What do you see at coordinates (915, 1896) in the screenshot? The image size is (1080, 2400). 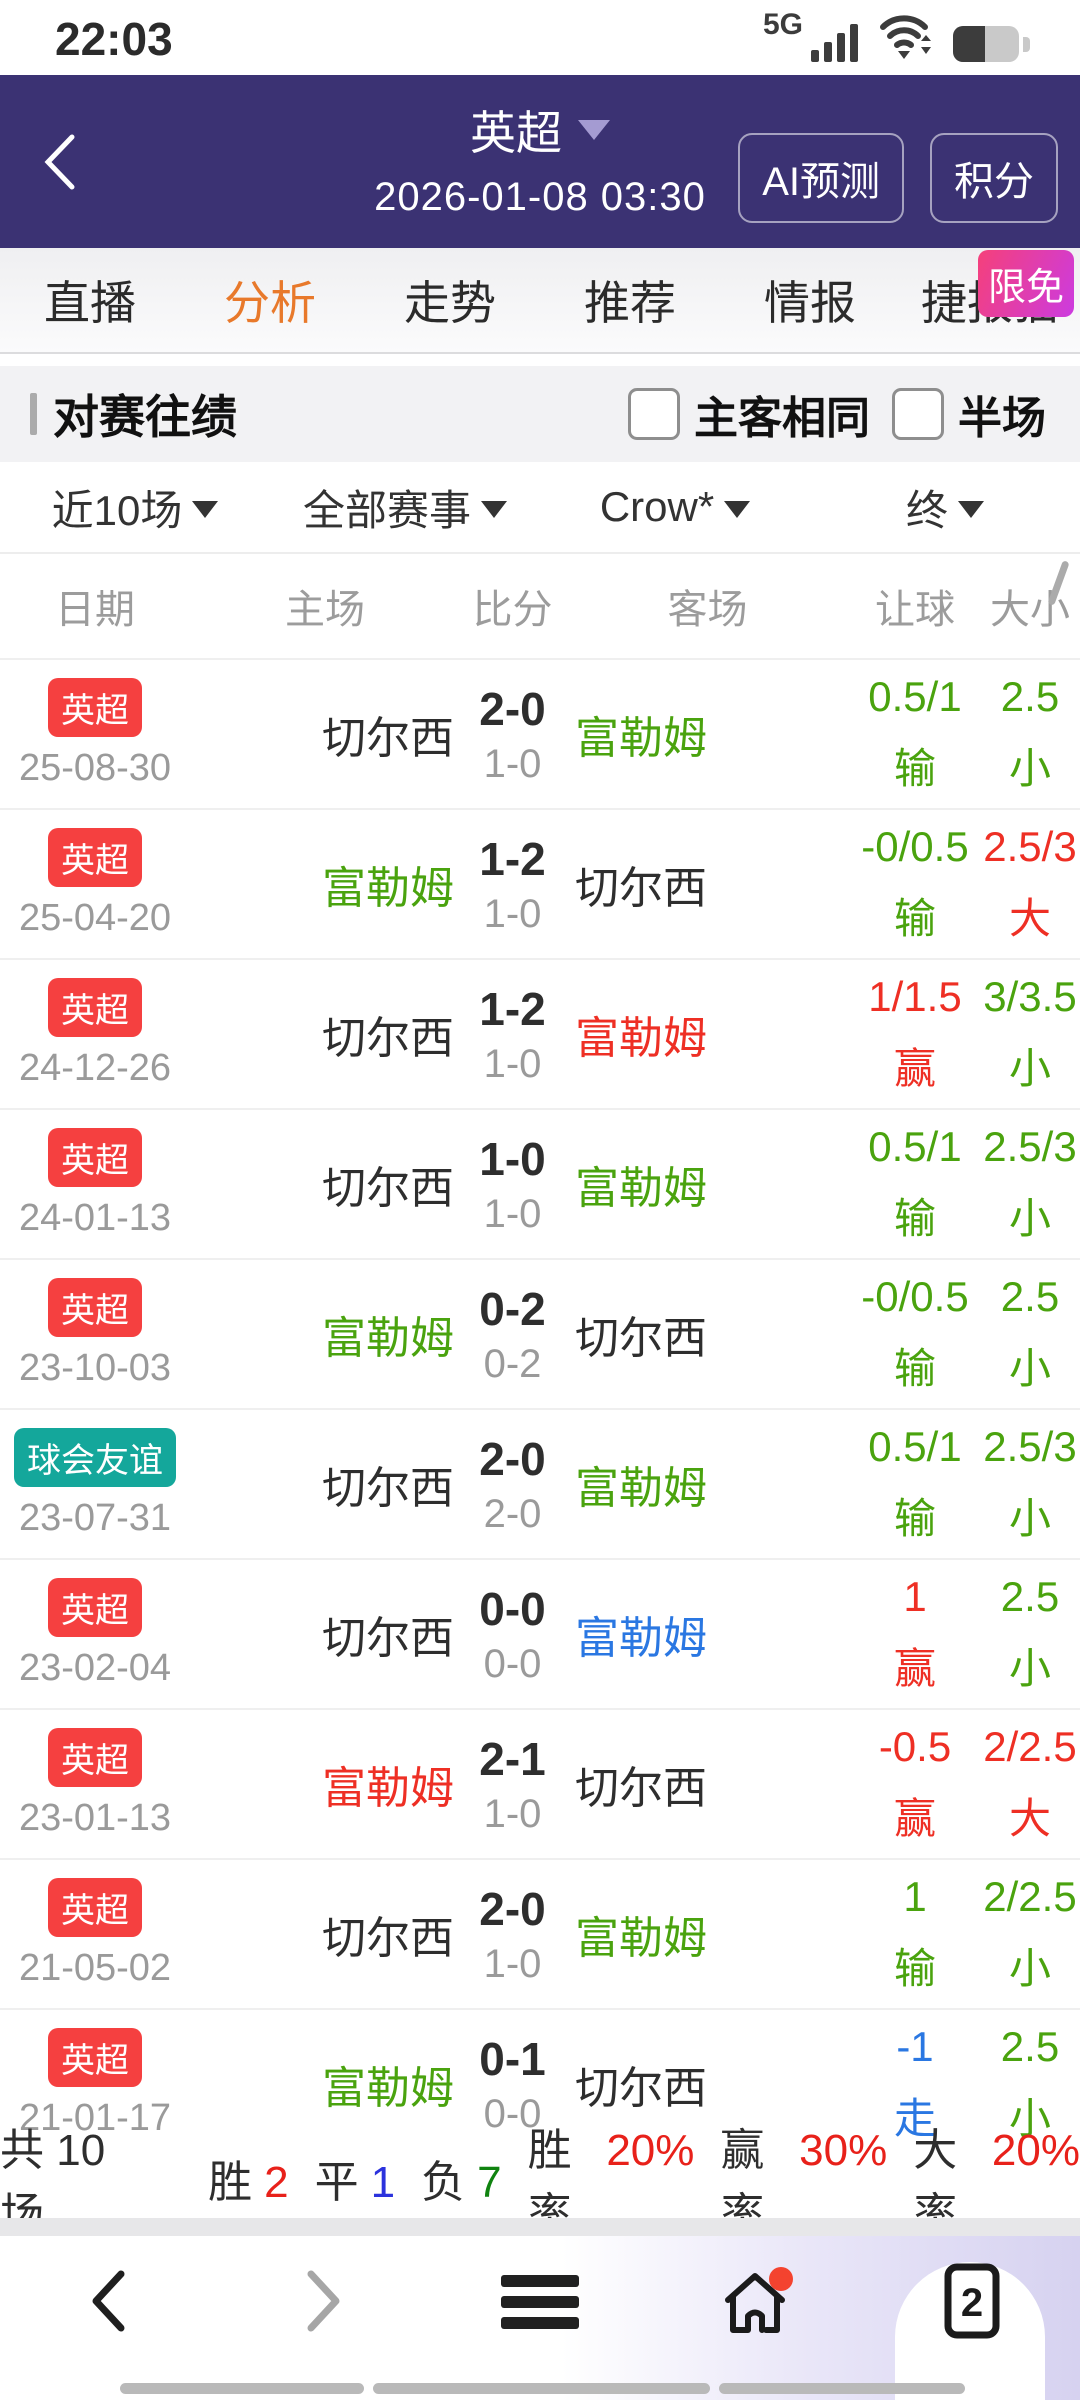 I see `handicap-line: 1` at bounding box center [915, 1896].